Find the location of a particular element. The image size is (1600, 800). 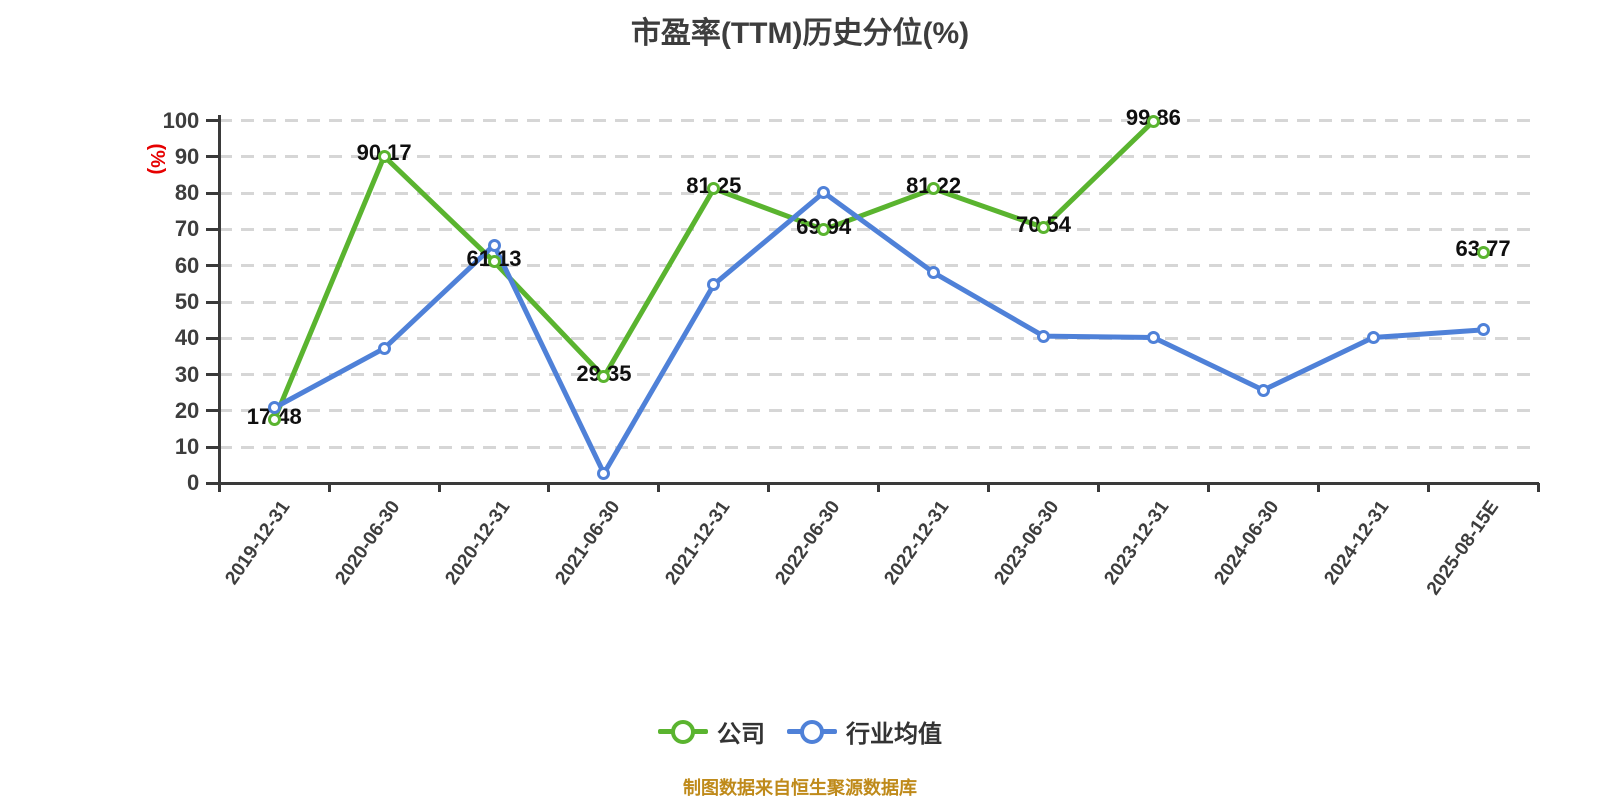

y-axis-label: 30 is located at coordinates (187, 374).